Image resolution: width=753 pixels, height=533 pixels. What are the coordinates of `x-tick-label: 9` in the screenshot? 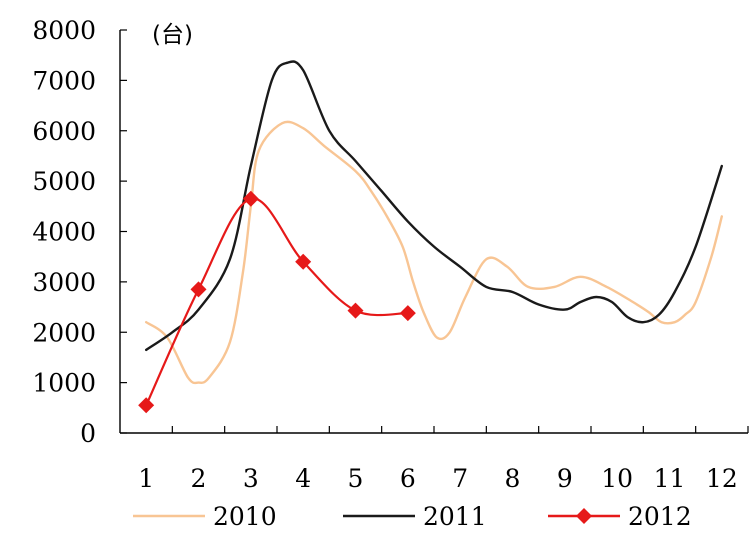 It's located at (565, 478).